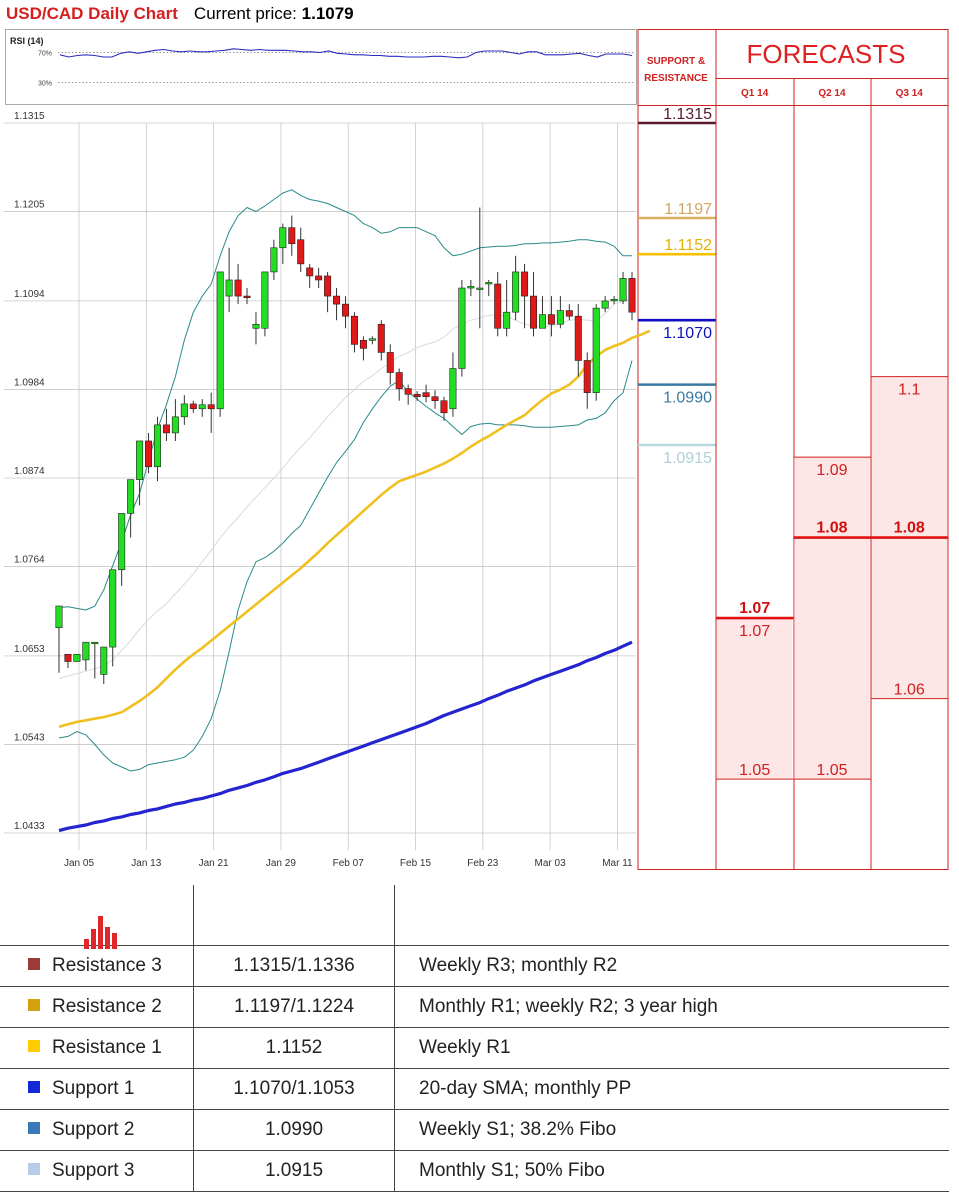 Image resolution: width=959 pixels, height=1196 pixels. What do you see at coordinates (45, 54) in the screenshot?
I see `rsi-level-label: 70%` at bounding box center [45, 54].